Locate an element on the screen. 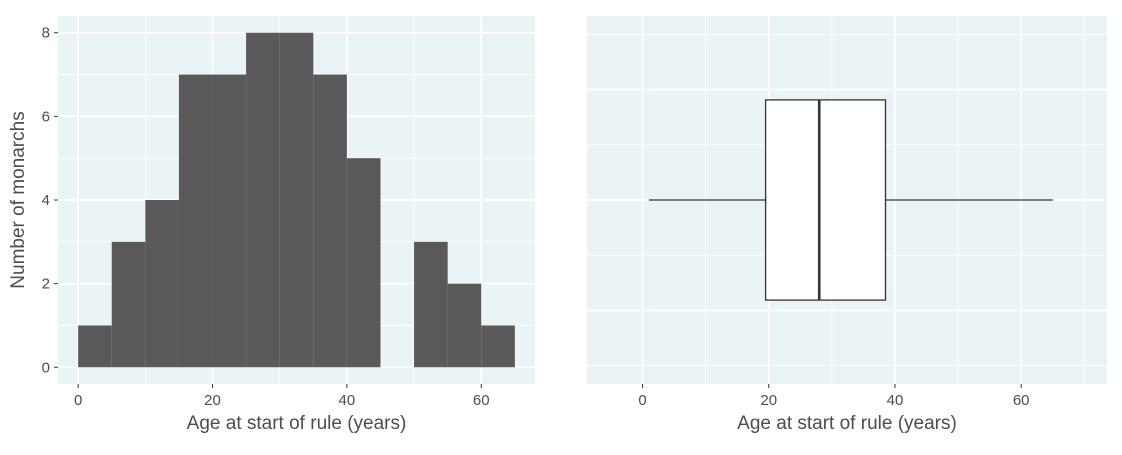  y-tick-label: 6 is located at coordinates (46, 116).